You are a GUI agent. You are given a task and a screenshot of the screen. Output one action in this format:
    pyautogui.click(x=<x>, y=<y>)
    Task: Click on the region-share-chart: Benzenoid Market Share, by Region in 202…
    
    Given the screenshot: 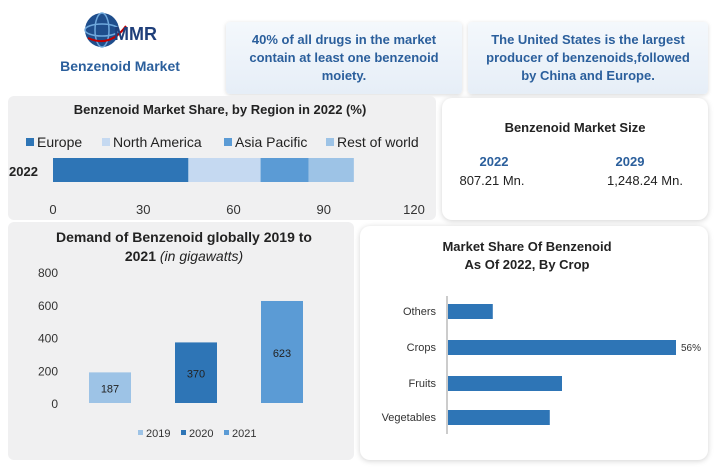 What is the action you would take?
    pyautogui.click(x=217, y=159)
    